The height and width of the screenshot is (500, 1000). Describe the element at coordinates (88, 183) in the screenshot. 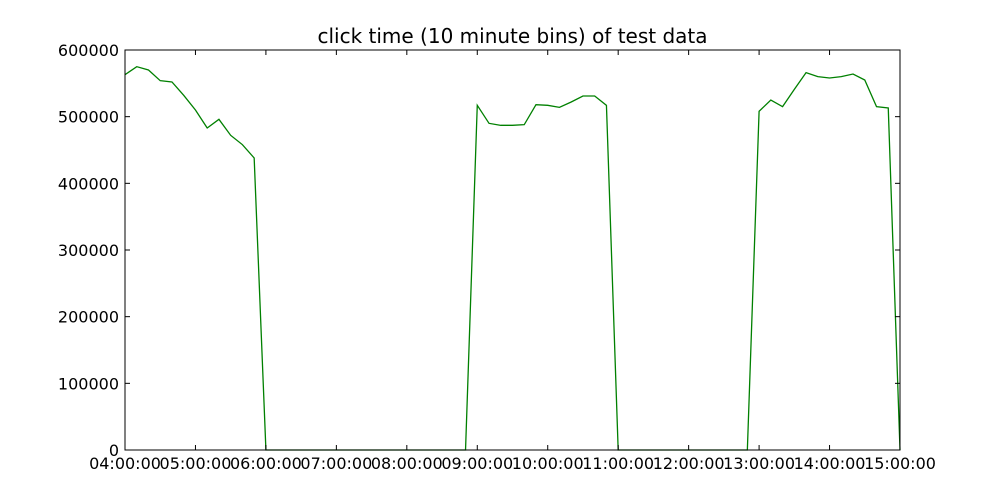

I see `y-tick-label: 400000` at that location.